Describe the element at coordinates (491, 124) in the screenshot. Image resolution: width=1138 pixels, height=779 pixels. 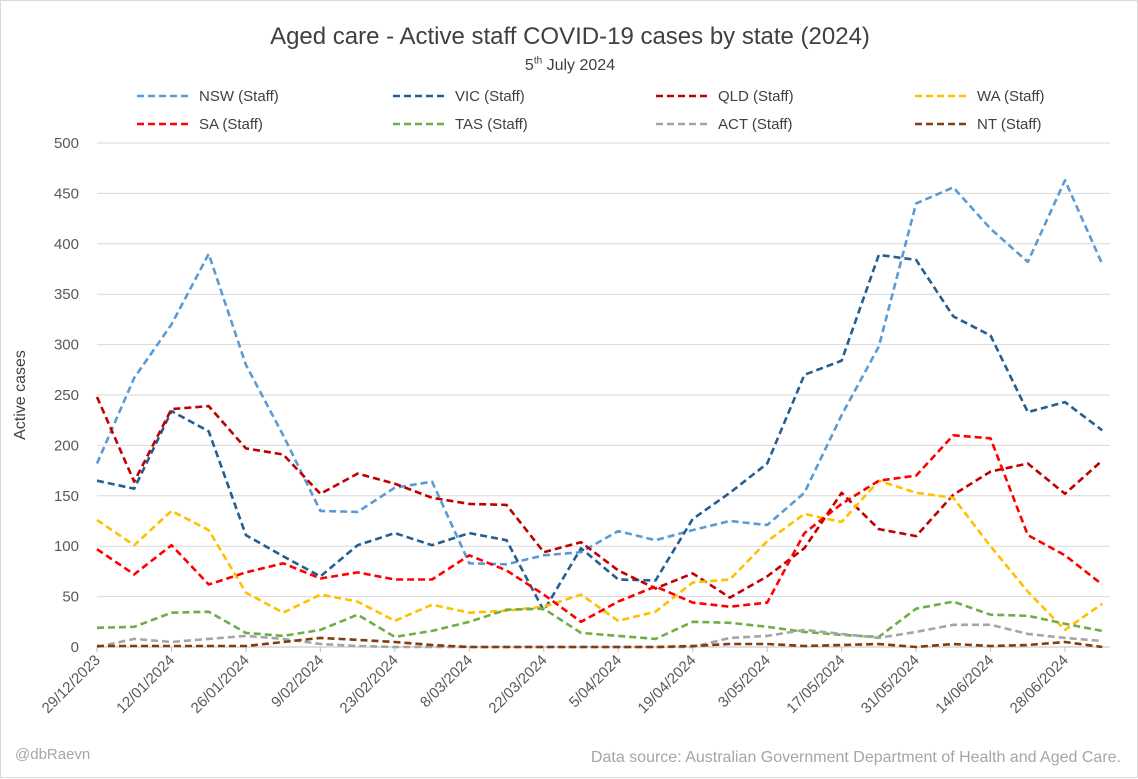
I see `legend-label: TAS (Staff)` at that location.